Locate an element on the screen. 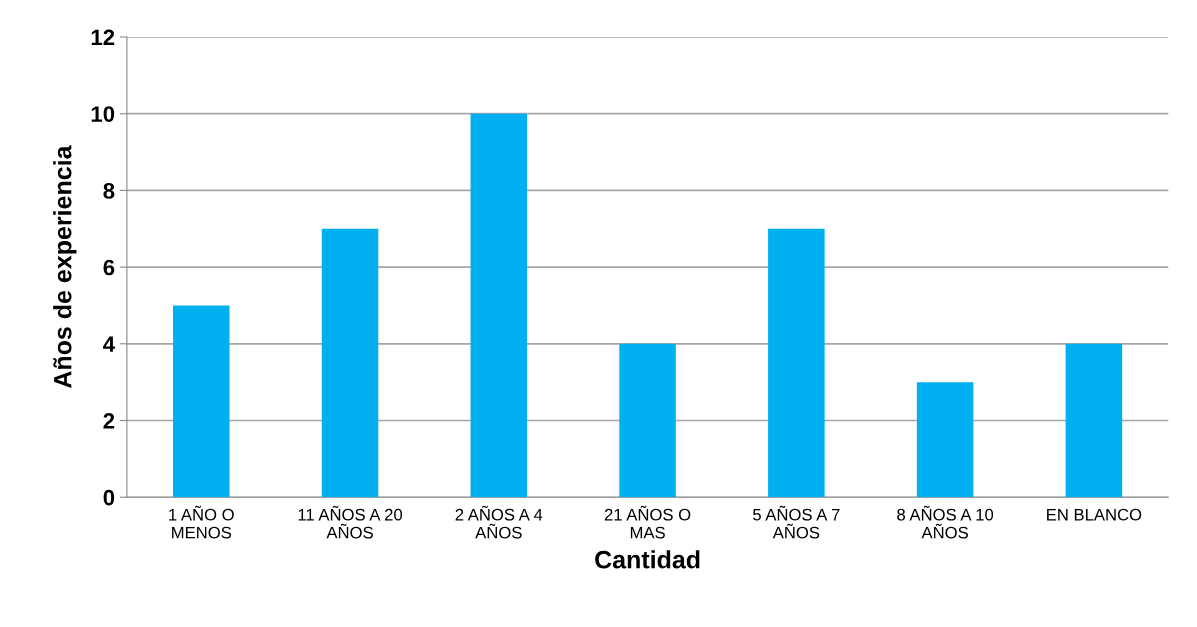 The width and height of the screenshot is (1197, 627). y-tick-label: 6 is located at coordinates (109, 267).